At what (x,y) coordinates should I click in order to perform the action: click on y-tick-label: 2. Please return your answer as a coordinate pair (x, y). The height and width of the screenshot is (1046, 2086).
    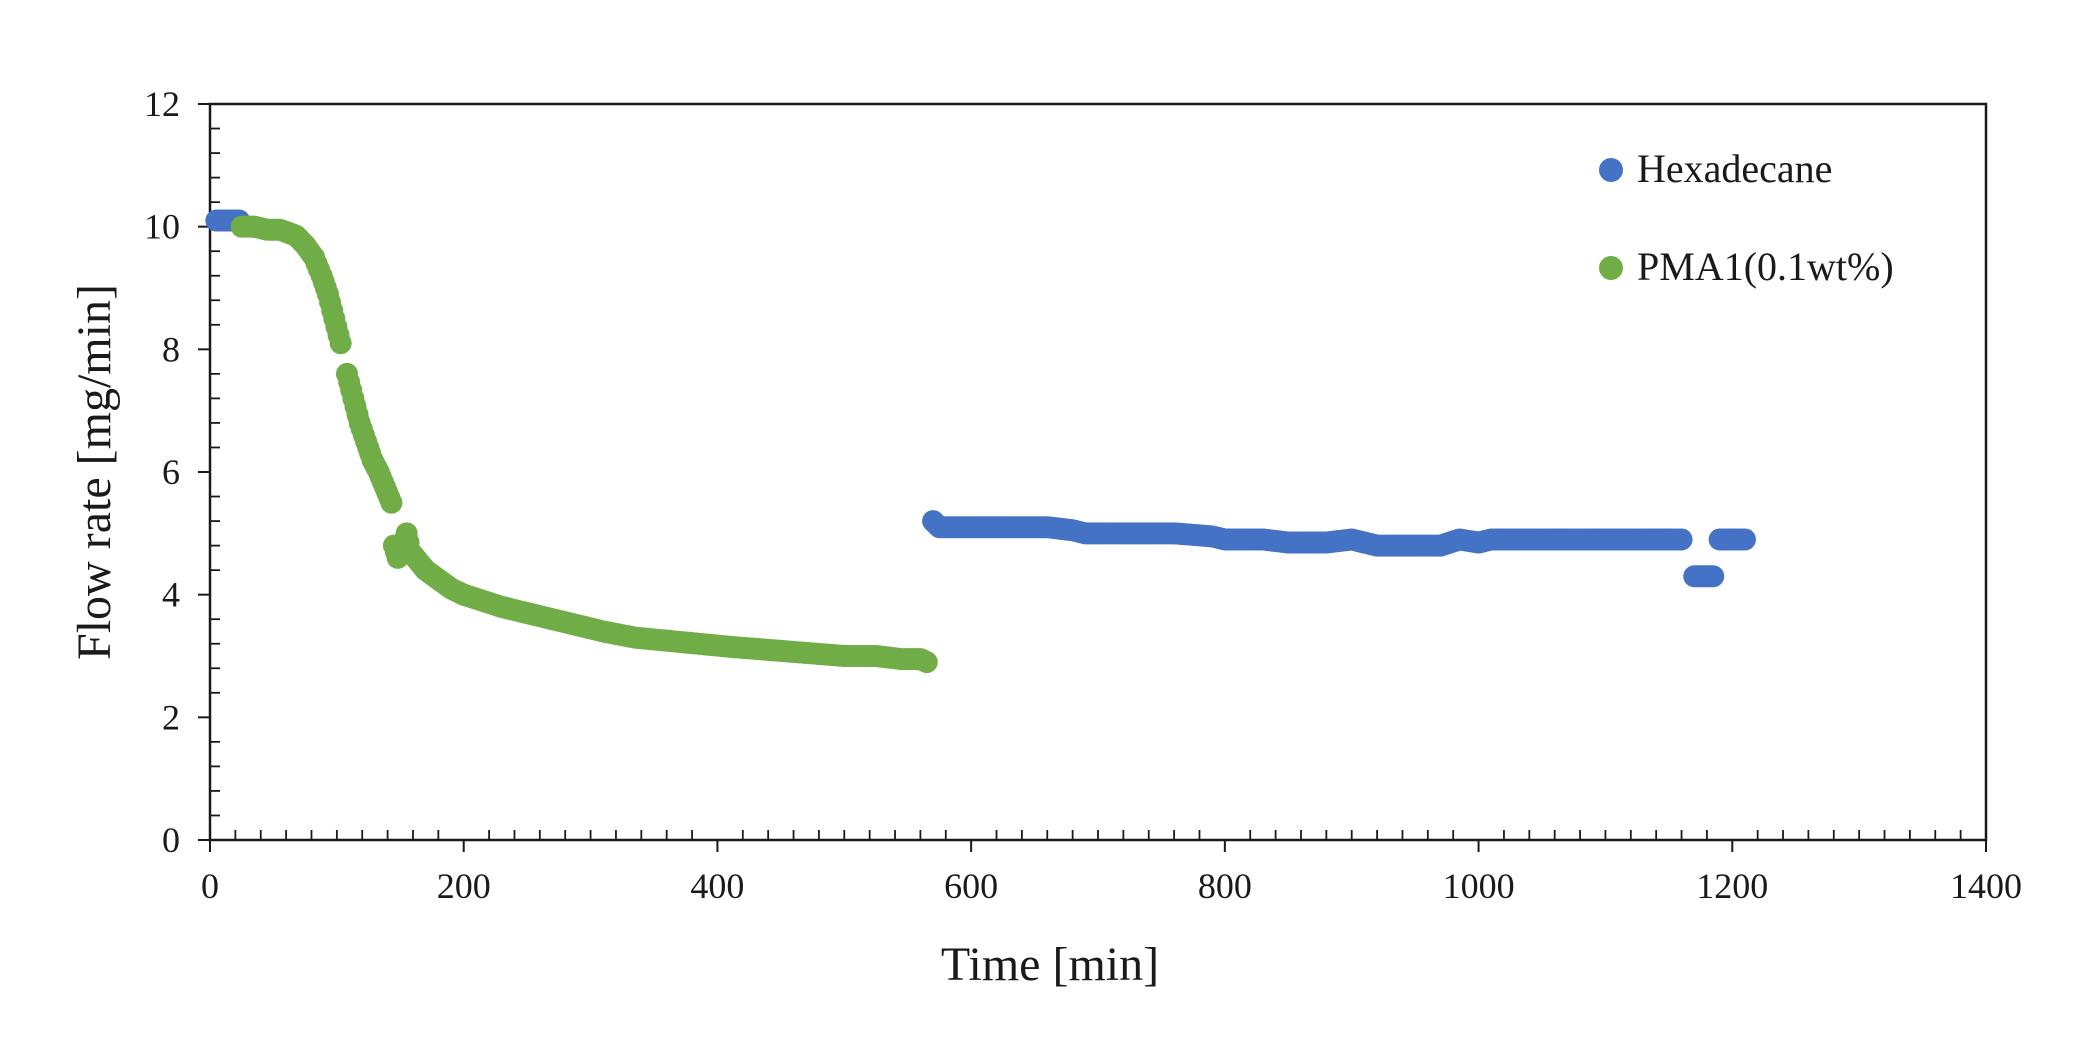
    Looking at the image, I should click on (171, 717).